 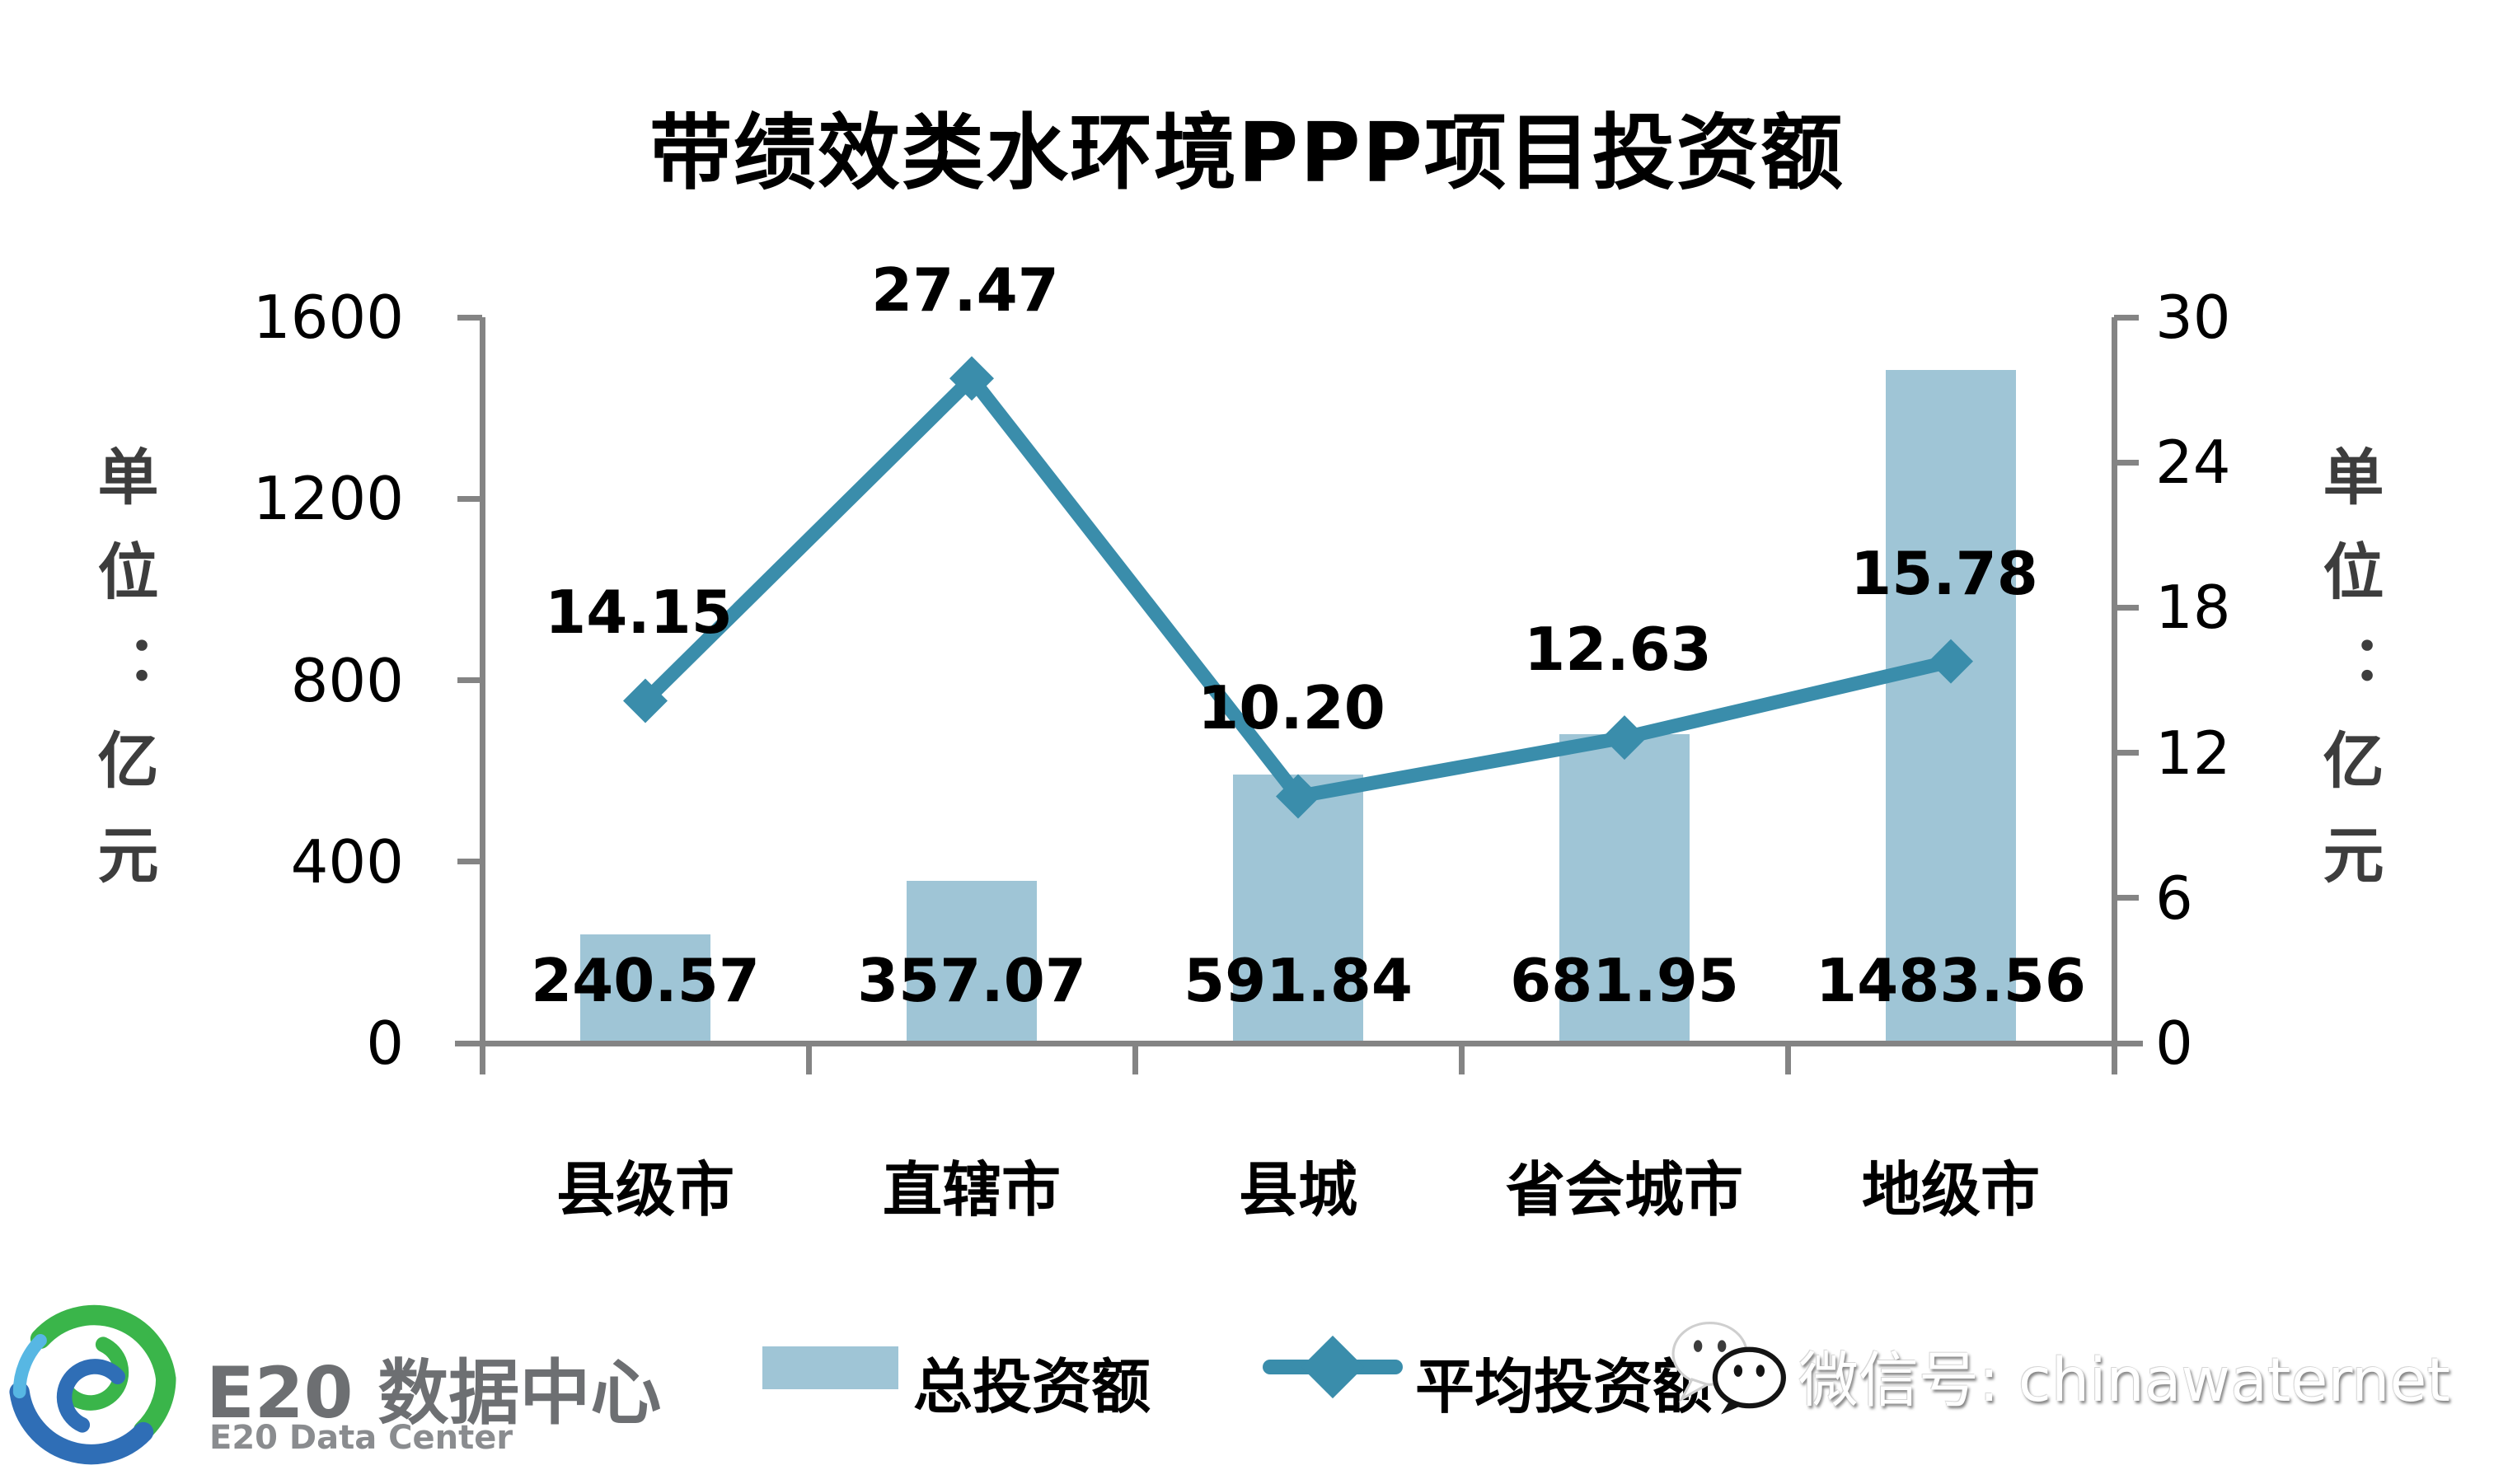 I want to click on e20-logo-icon, so click(x=93, y=1384).